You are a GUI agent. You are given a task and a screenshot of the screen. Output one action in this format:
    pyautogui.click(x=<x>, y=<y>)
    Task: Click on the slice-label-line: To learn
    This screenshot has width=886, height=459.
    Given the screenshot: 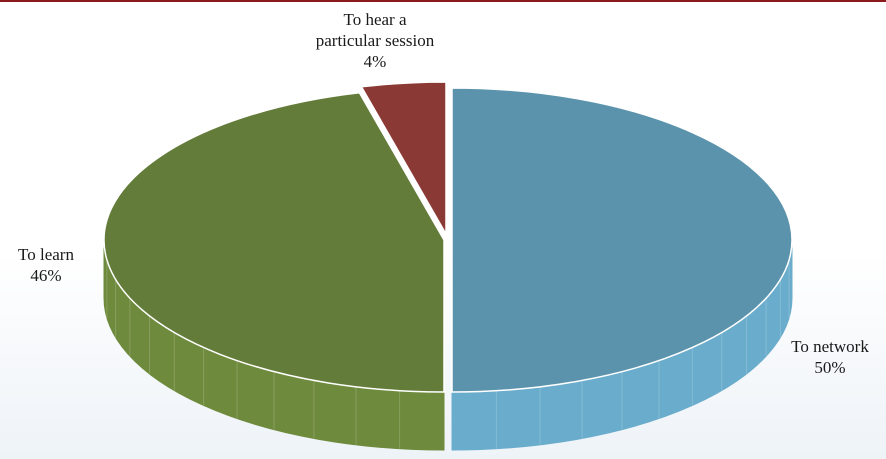 What is the action you would take?
    pyautogui.click(x=46, y=254)
    